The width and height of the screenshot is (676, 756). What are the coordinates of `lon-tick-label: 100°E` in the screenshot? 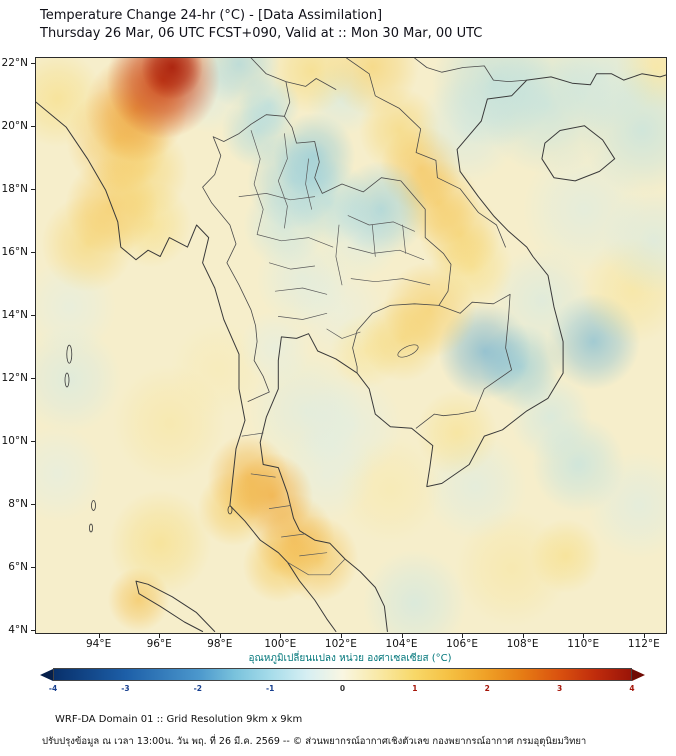 It's located at (280, 644).